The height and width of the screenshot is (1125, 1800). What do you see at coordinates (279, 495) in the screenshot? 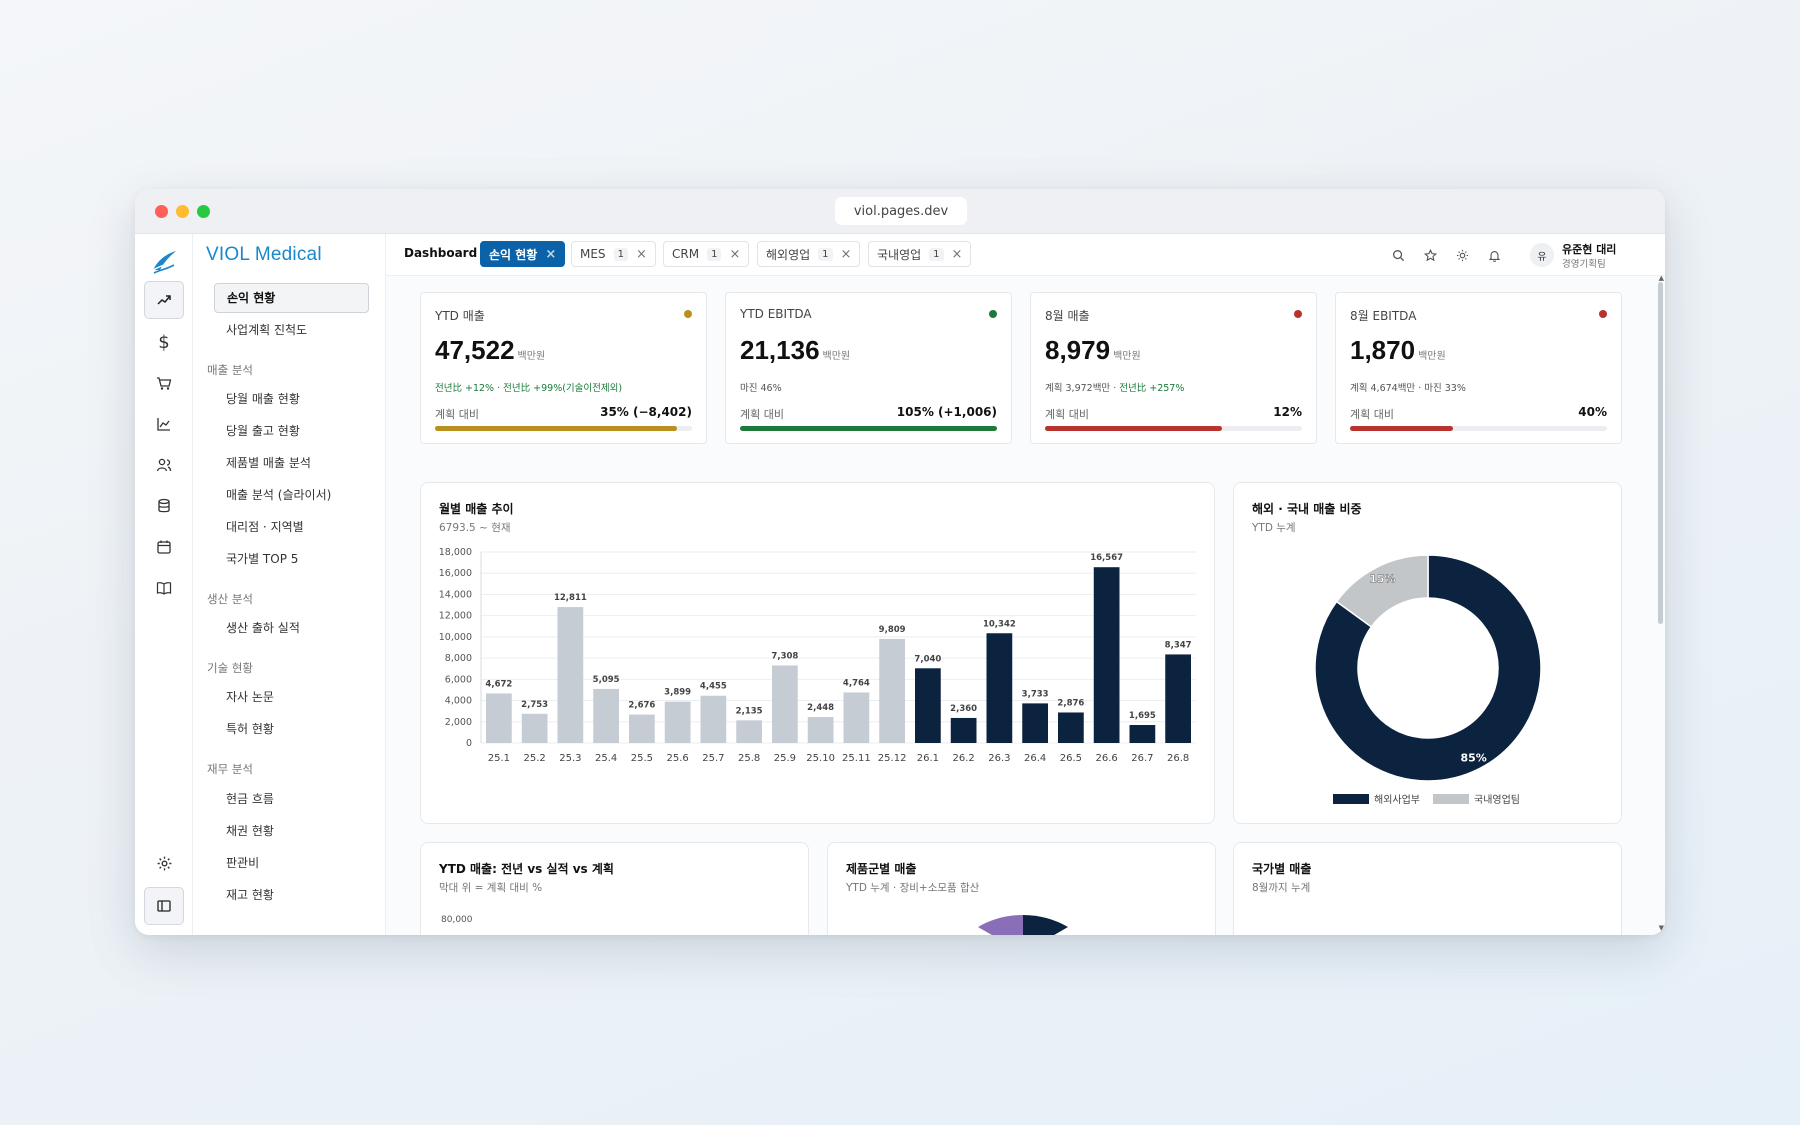
I see `nav-item-sales-slicer: 매출 분석 (슬라이서)` at bounding box center [279, 495].